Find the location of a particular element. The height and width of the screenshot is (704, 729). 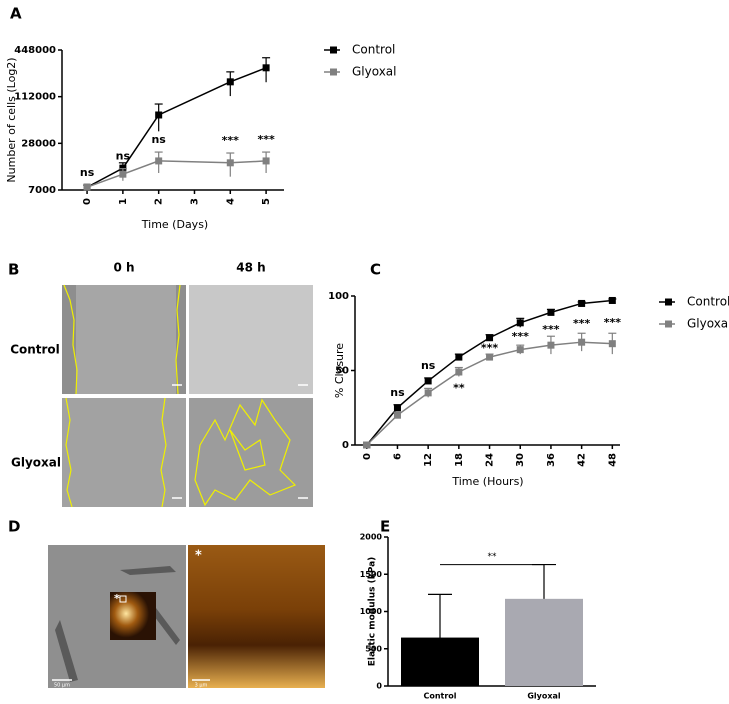

x-tick-label: 12 is located at coordinates (428, 460).